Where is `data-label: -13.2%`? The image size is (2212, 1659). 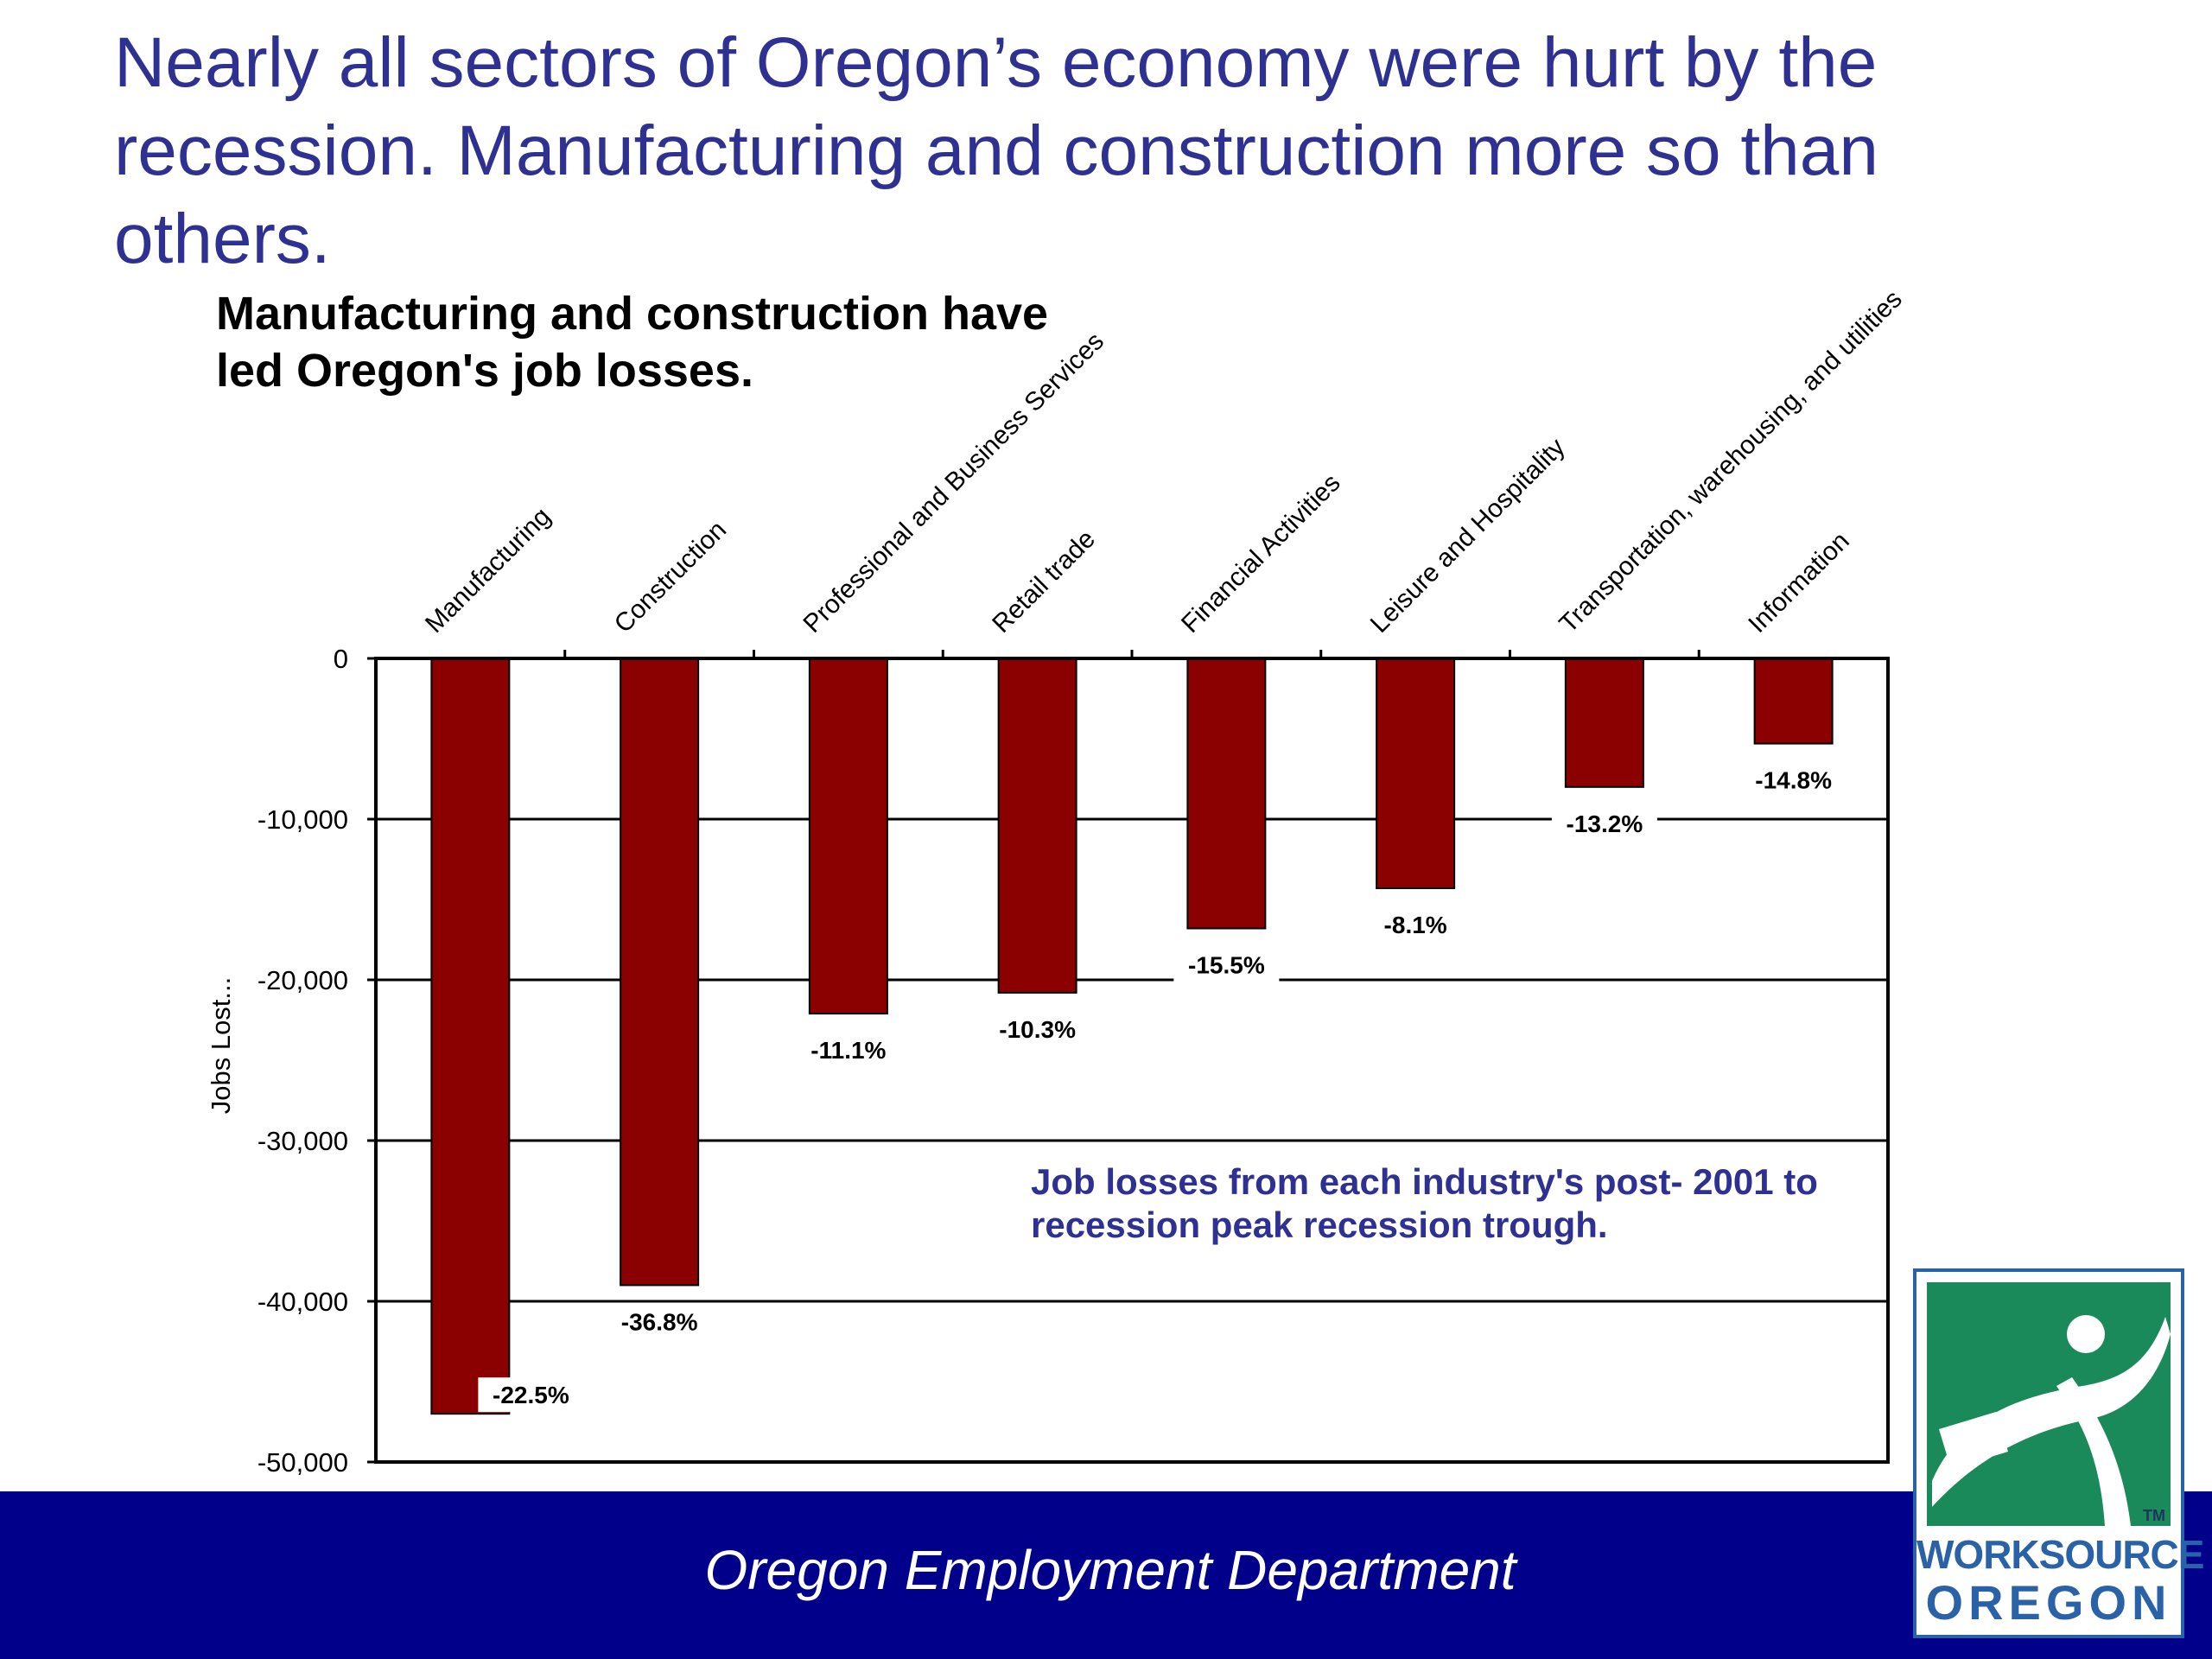 data-label: -13.2% is located at coordinates (1605, 823).